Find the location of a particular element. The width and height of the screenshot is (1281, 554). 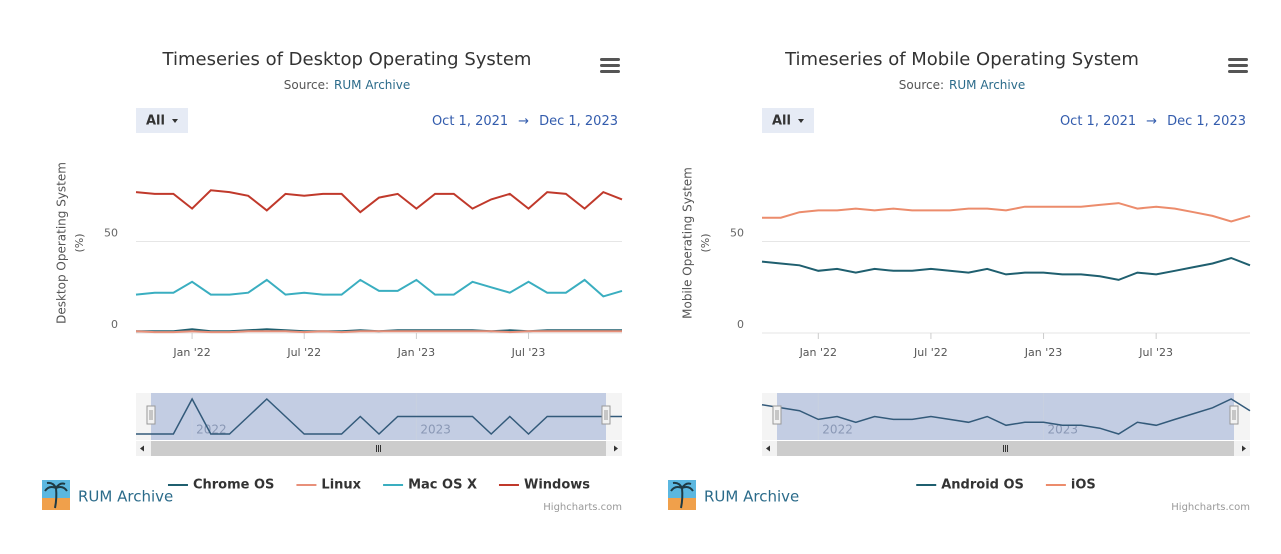

legend-item: Android OS is located at coordinates (970, 485).